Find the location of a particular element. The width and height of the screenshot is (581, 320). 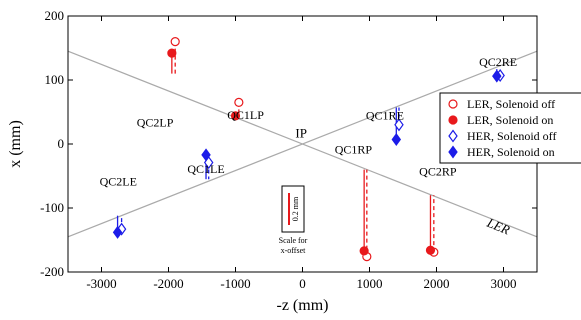

legend-text-1: LER, Solenoid off is located at coordinates (511, 104).